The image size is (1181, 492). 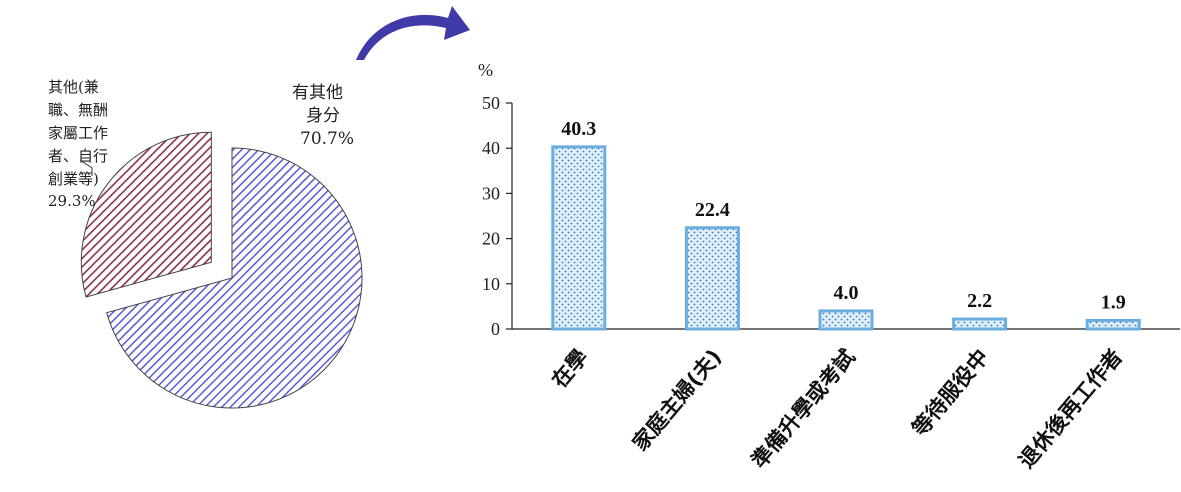 What do you see at coordinates (73, 179) in the screenshot?
I see `pie-label-other-line: 創業等)` at bounding box center [73, 179].